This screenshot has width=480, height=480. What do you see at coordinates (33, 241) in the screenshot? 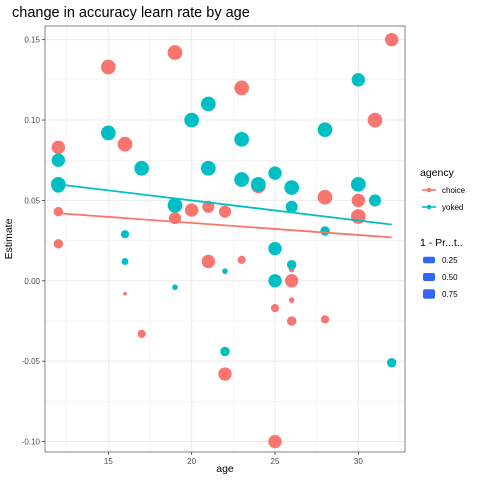
I see `y-axis: -0.10 -0.05 0.00 0.05 0.10 0.15` at bounding box center [33, 241].